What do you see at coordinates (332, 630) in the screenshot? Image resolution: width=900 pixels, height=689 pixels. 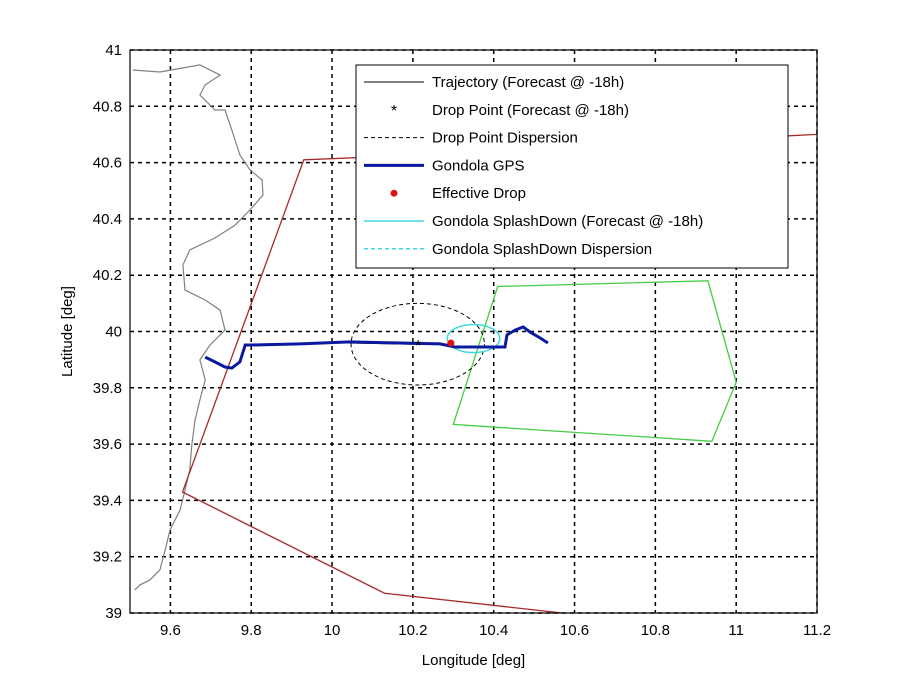 I see `x-tick-label: 10` at bounding box center [332, 630].